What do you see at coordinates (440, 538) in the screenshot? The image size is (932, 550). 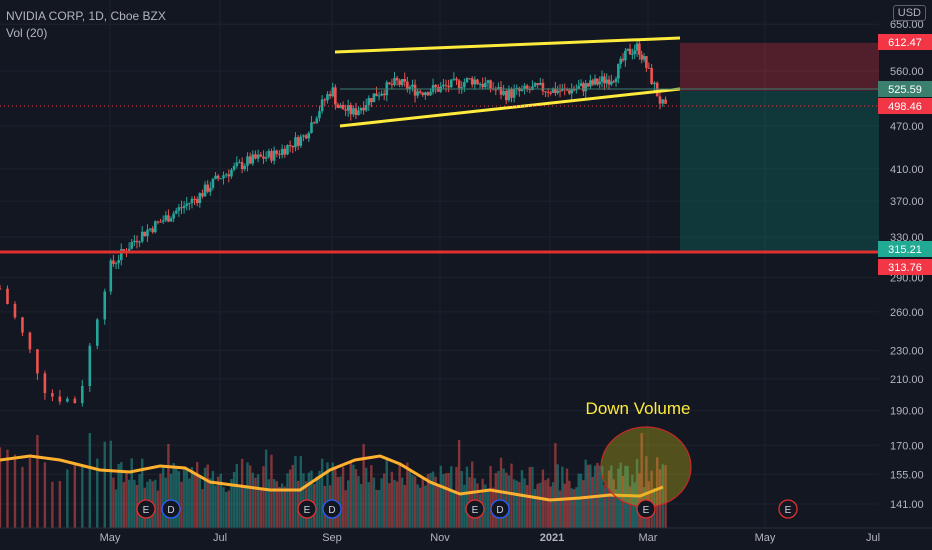 I see `time-tick-label: Nov` at bounding box center [440, 538].